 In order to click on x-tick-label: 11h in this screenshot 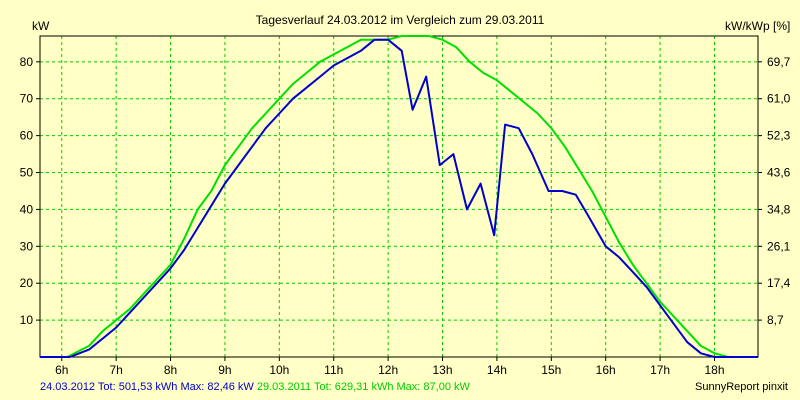, I will do `click(333, 370)`.